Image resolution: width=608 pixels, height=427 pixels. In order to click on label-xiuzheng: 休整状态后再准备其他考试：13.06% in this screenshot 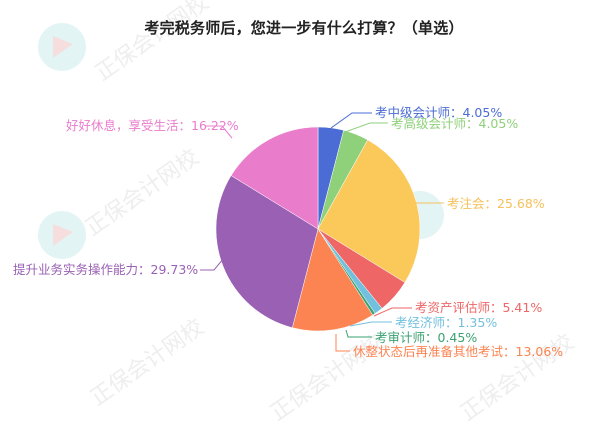, I will do `click(458, 351)`.